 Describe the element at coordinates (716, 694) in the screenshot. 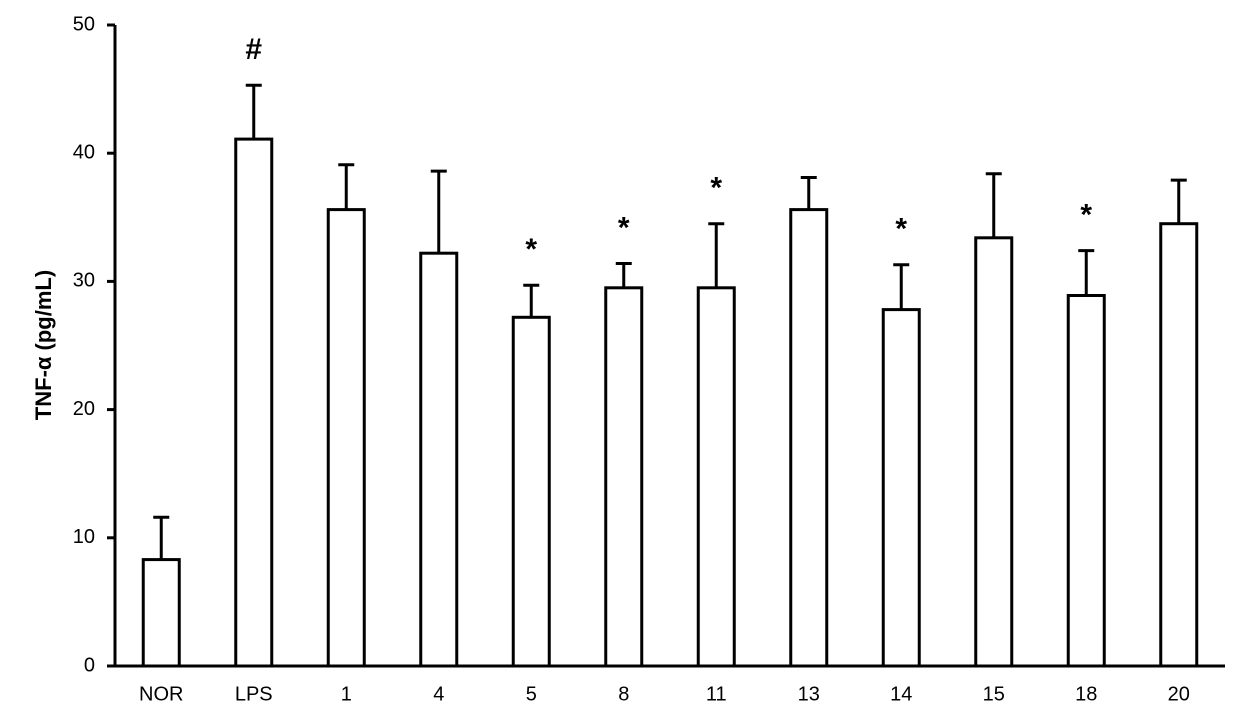

I see `x-tick-label: 11` at that location.